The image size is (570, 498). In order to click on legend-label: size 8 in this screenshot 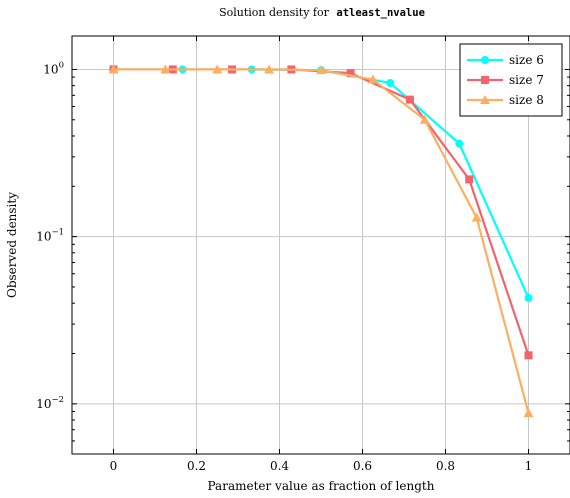, I will do `click(526, 100)`.